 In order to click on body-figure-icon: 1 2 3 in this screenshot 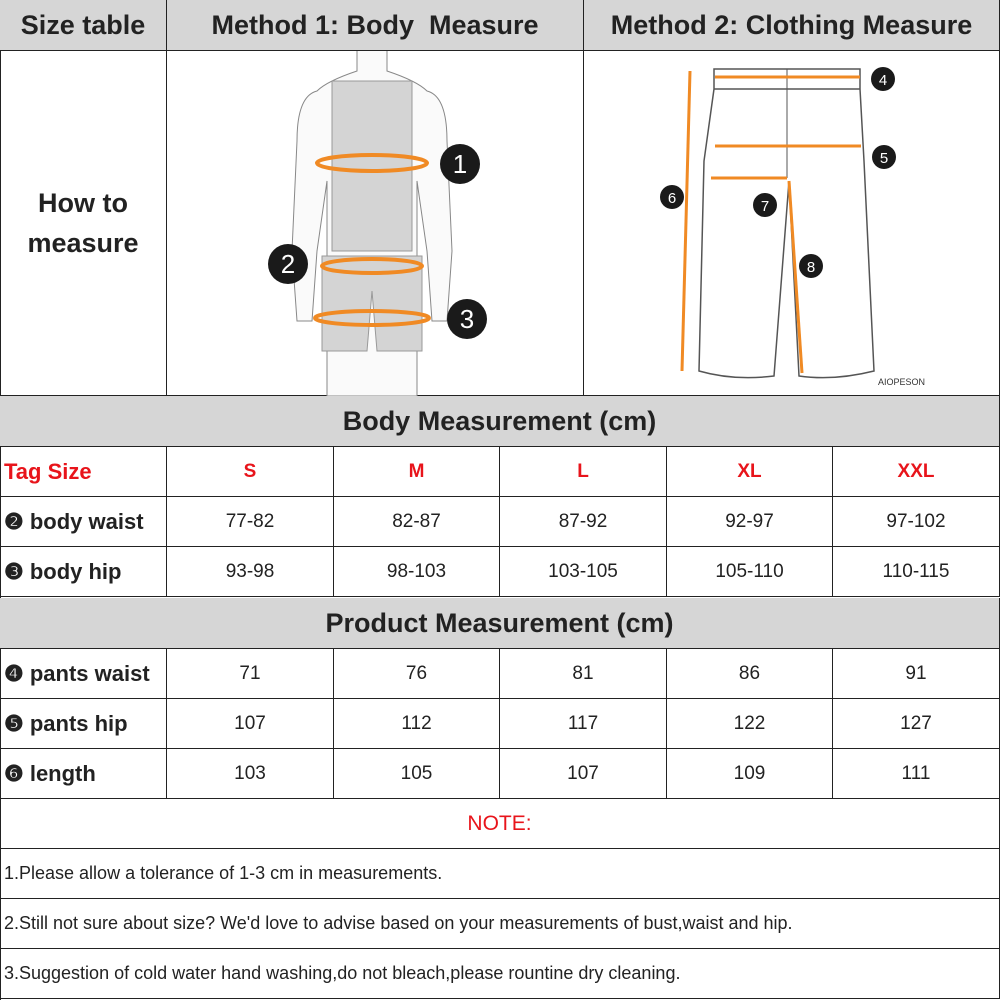, I will do `click(377, 223)`.